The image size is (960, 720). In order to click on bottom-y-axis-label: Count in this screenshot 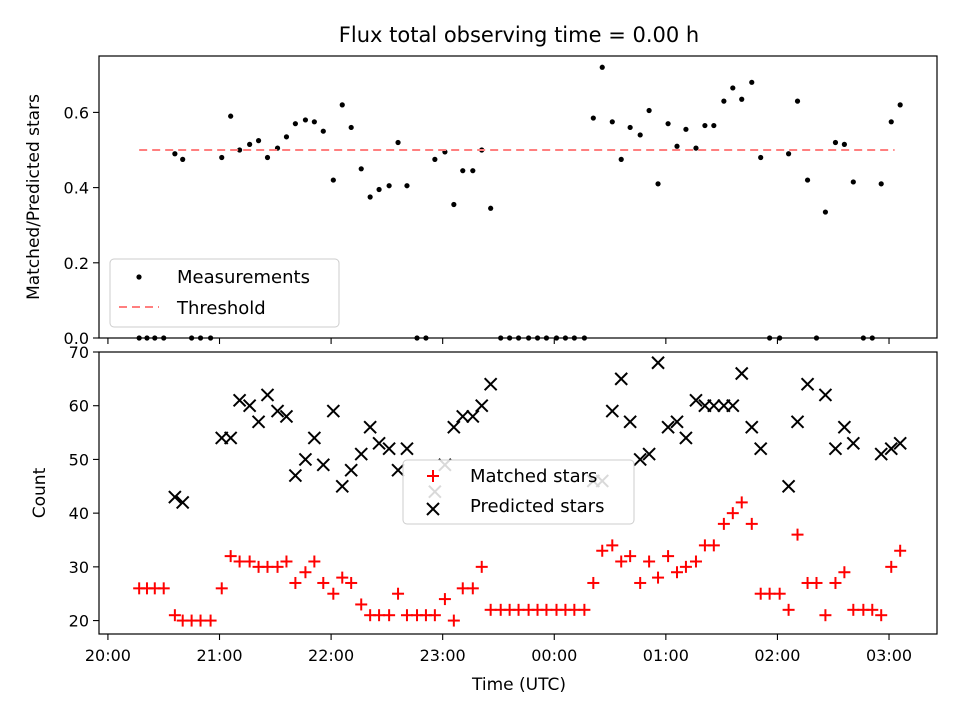, I will do `click(40, 492)`.